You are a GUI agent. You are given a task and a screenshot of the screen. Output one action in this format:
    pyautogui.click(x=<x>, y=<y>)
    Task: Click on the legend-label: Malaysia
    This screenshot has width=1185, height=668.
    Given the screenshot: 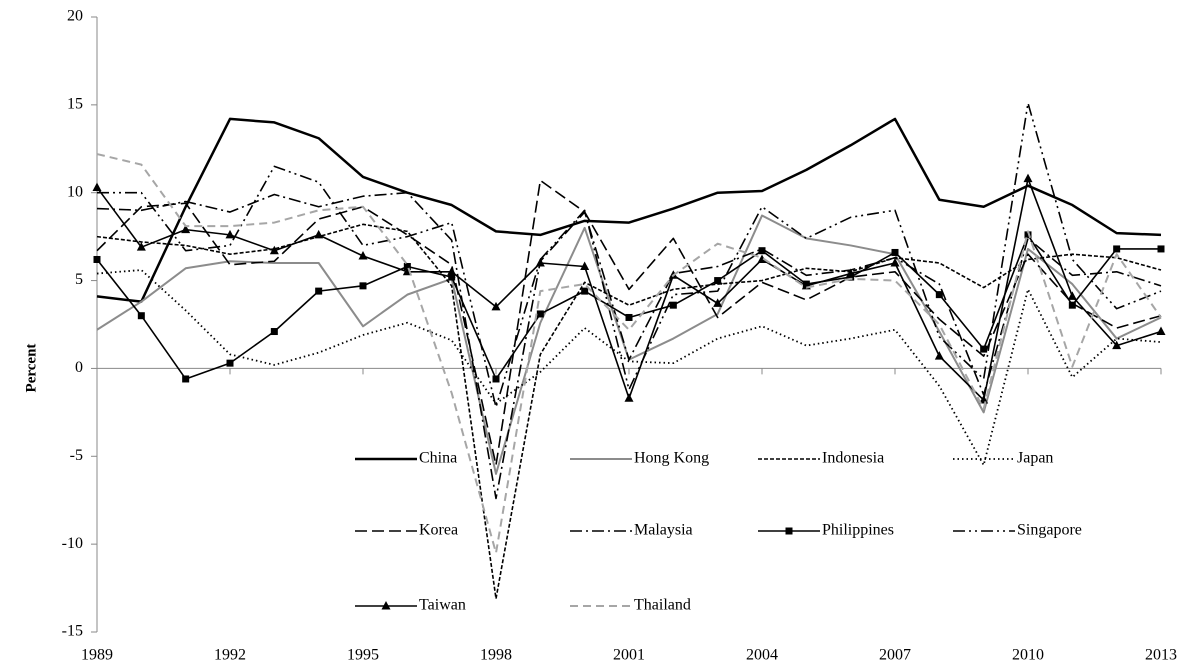 What is the action you would take?
    pyautogui.click(x=663, y=530)
    